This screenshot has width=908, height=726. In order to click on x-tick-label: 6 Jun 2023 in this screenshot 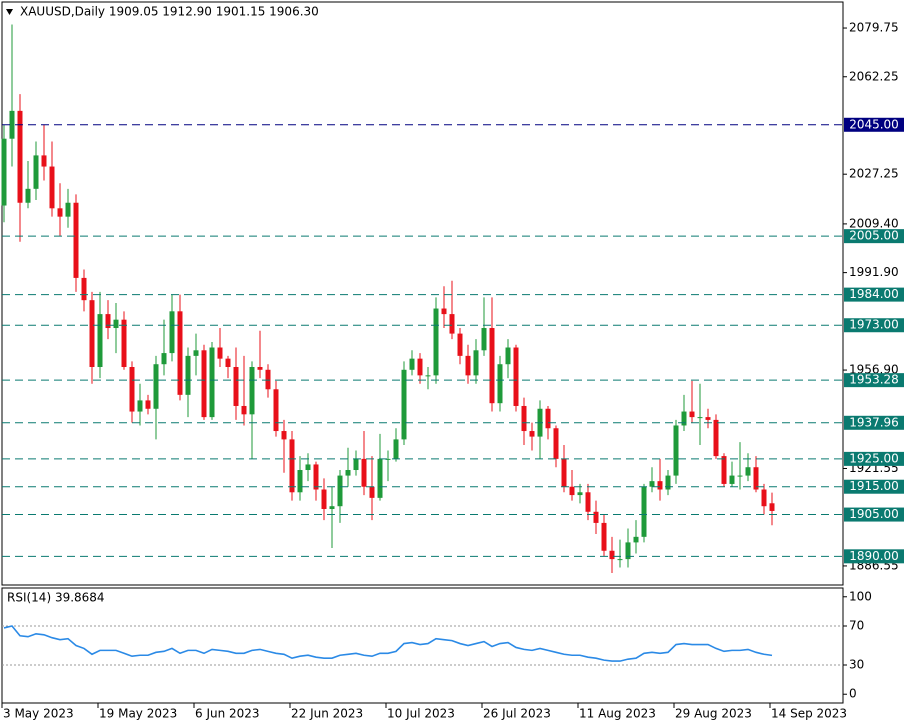, I will do `click(227, 714)`.